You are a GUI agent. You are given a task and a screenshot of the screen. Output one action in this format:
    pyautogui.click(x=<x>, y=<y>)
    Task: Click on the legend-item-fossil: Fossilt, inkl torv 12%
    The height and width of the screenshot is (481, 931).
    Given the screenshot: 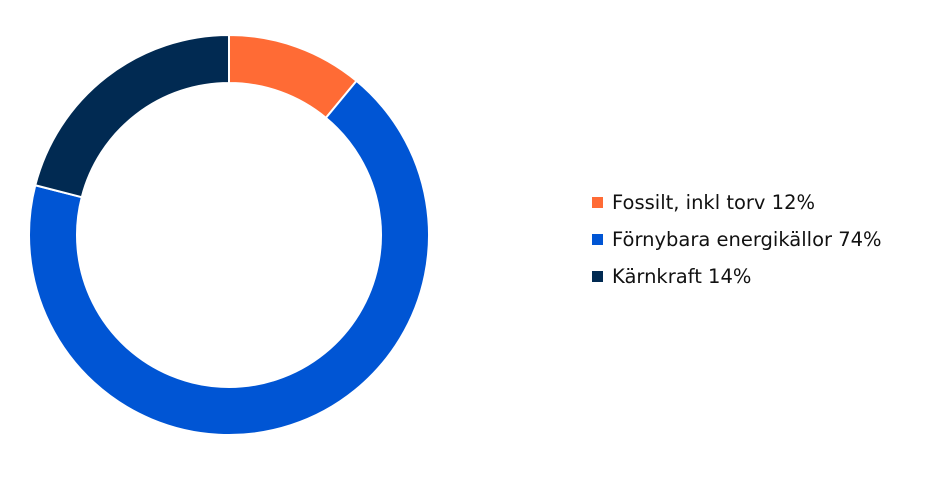 What is the action you would take?
    pyautogui.click(x=737, y=202)
    